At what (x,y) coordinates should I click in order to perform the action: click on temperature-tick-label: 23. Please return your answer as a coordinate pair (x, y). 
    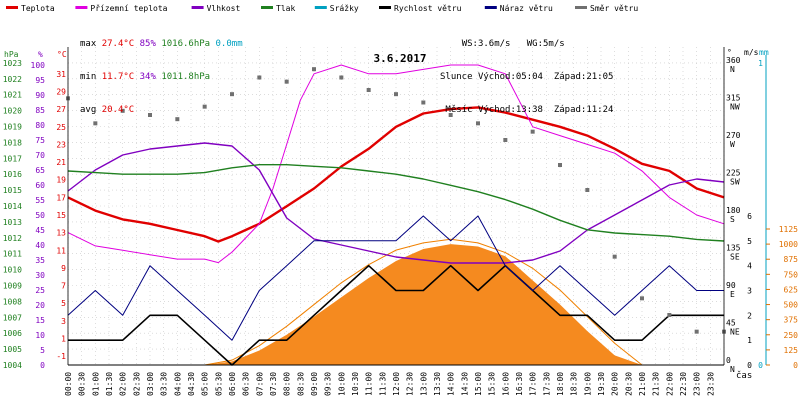
    Looking at the image, I should click on (61, 144).